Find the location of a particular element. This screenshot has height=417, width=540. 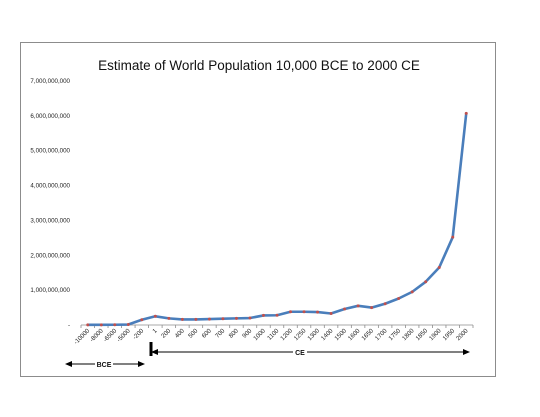

x-tick-label: 1000 is located at coordinates (259, 334).